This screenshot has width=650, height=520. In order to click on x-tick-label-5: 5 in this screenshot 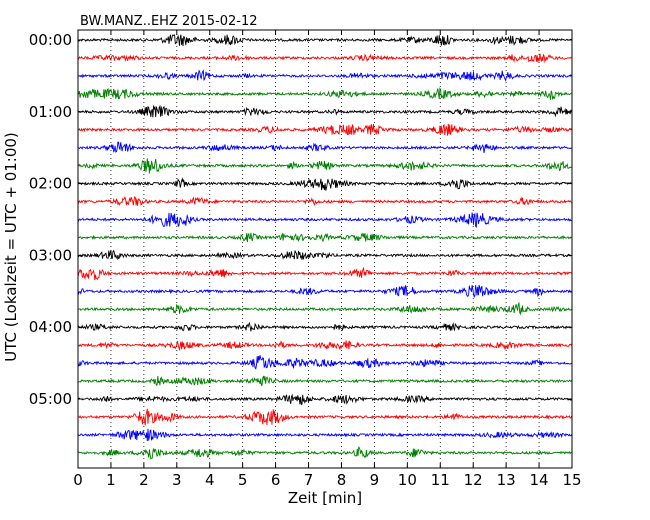, I will do `click(243, 480)`.